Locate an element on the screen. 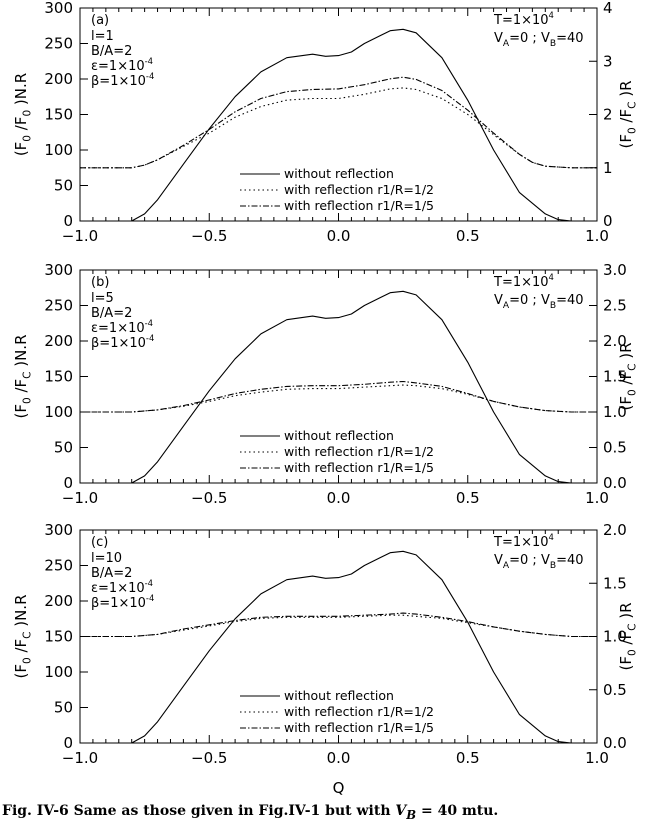  y-right-tick-label: 0 is located at coordinates (608, 221).